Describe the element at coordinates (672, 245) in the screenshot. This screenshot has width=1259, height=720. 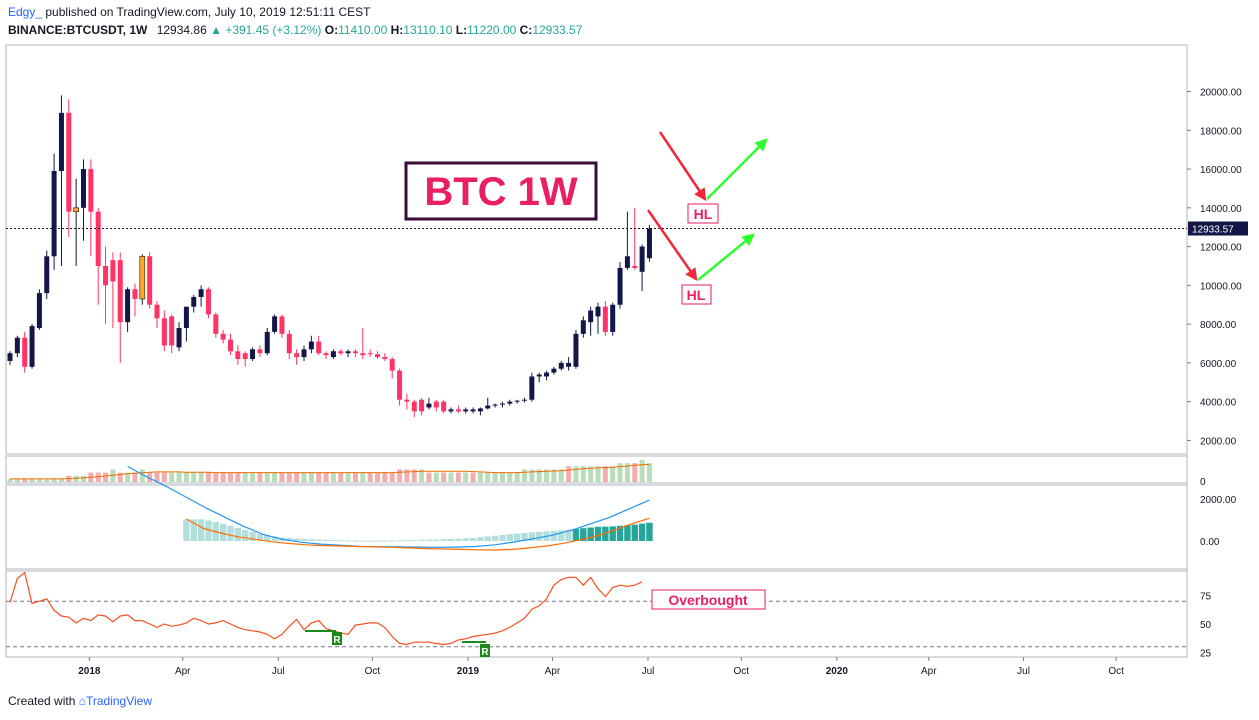
I see `red-arrow-lower` at that location.